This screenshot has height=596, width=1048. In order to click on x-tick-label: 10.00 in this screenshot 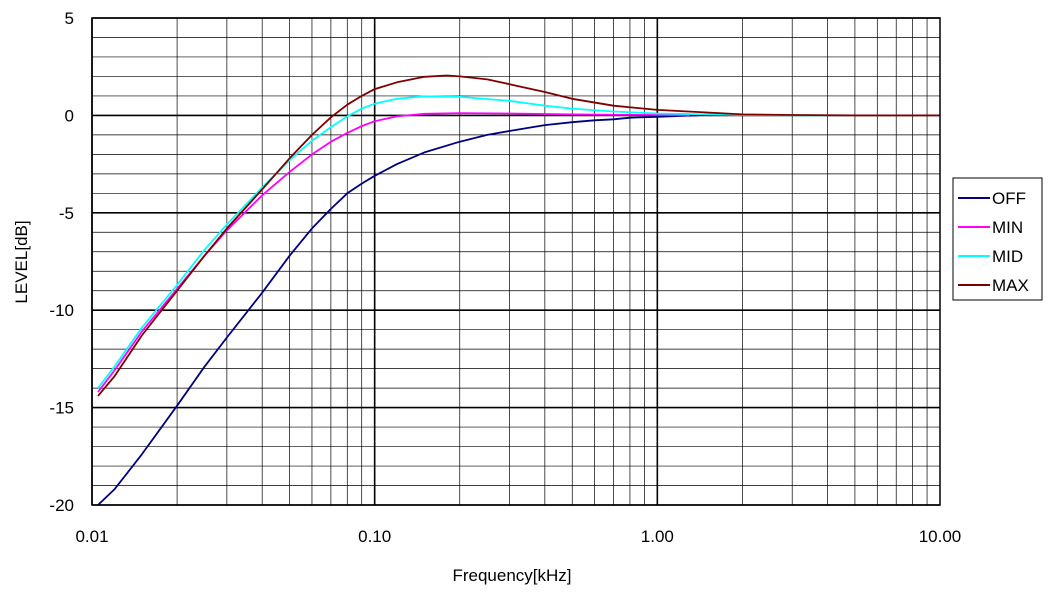, I will do `click(940, 536)`.